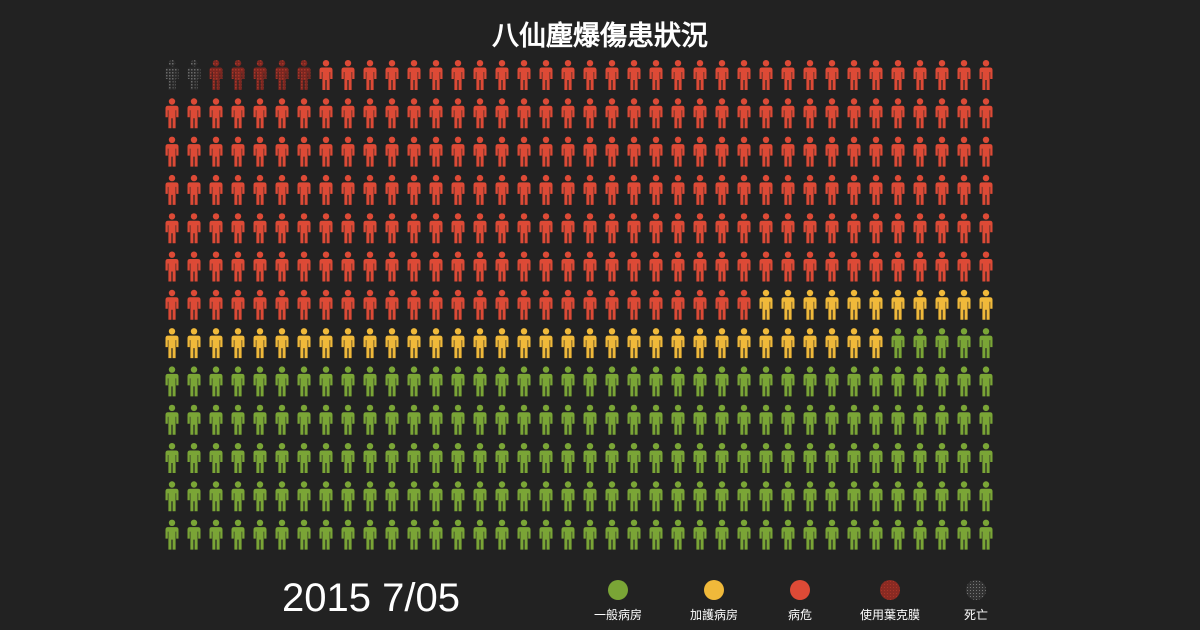  I want to click on legend-dot-ecmo, so click(890, 590).